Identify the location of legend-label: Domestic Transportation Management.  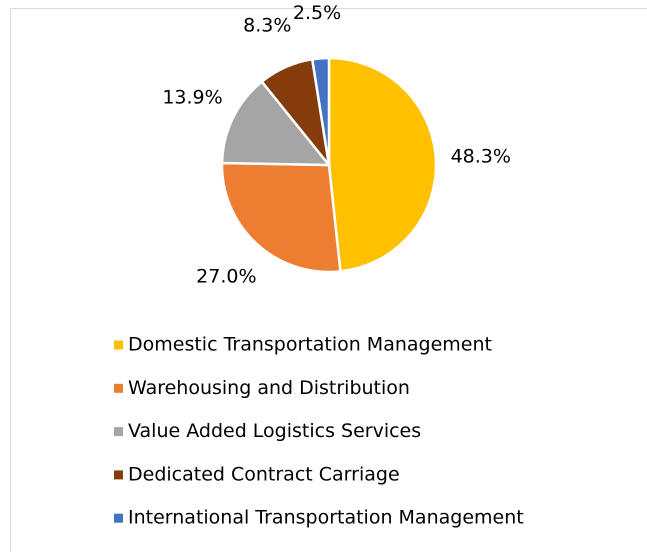
(310, 345).